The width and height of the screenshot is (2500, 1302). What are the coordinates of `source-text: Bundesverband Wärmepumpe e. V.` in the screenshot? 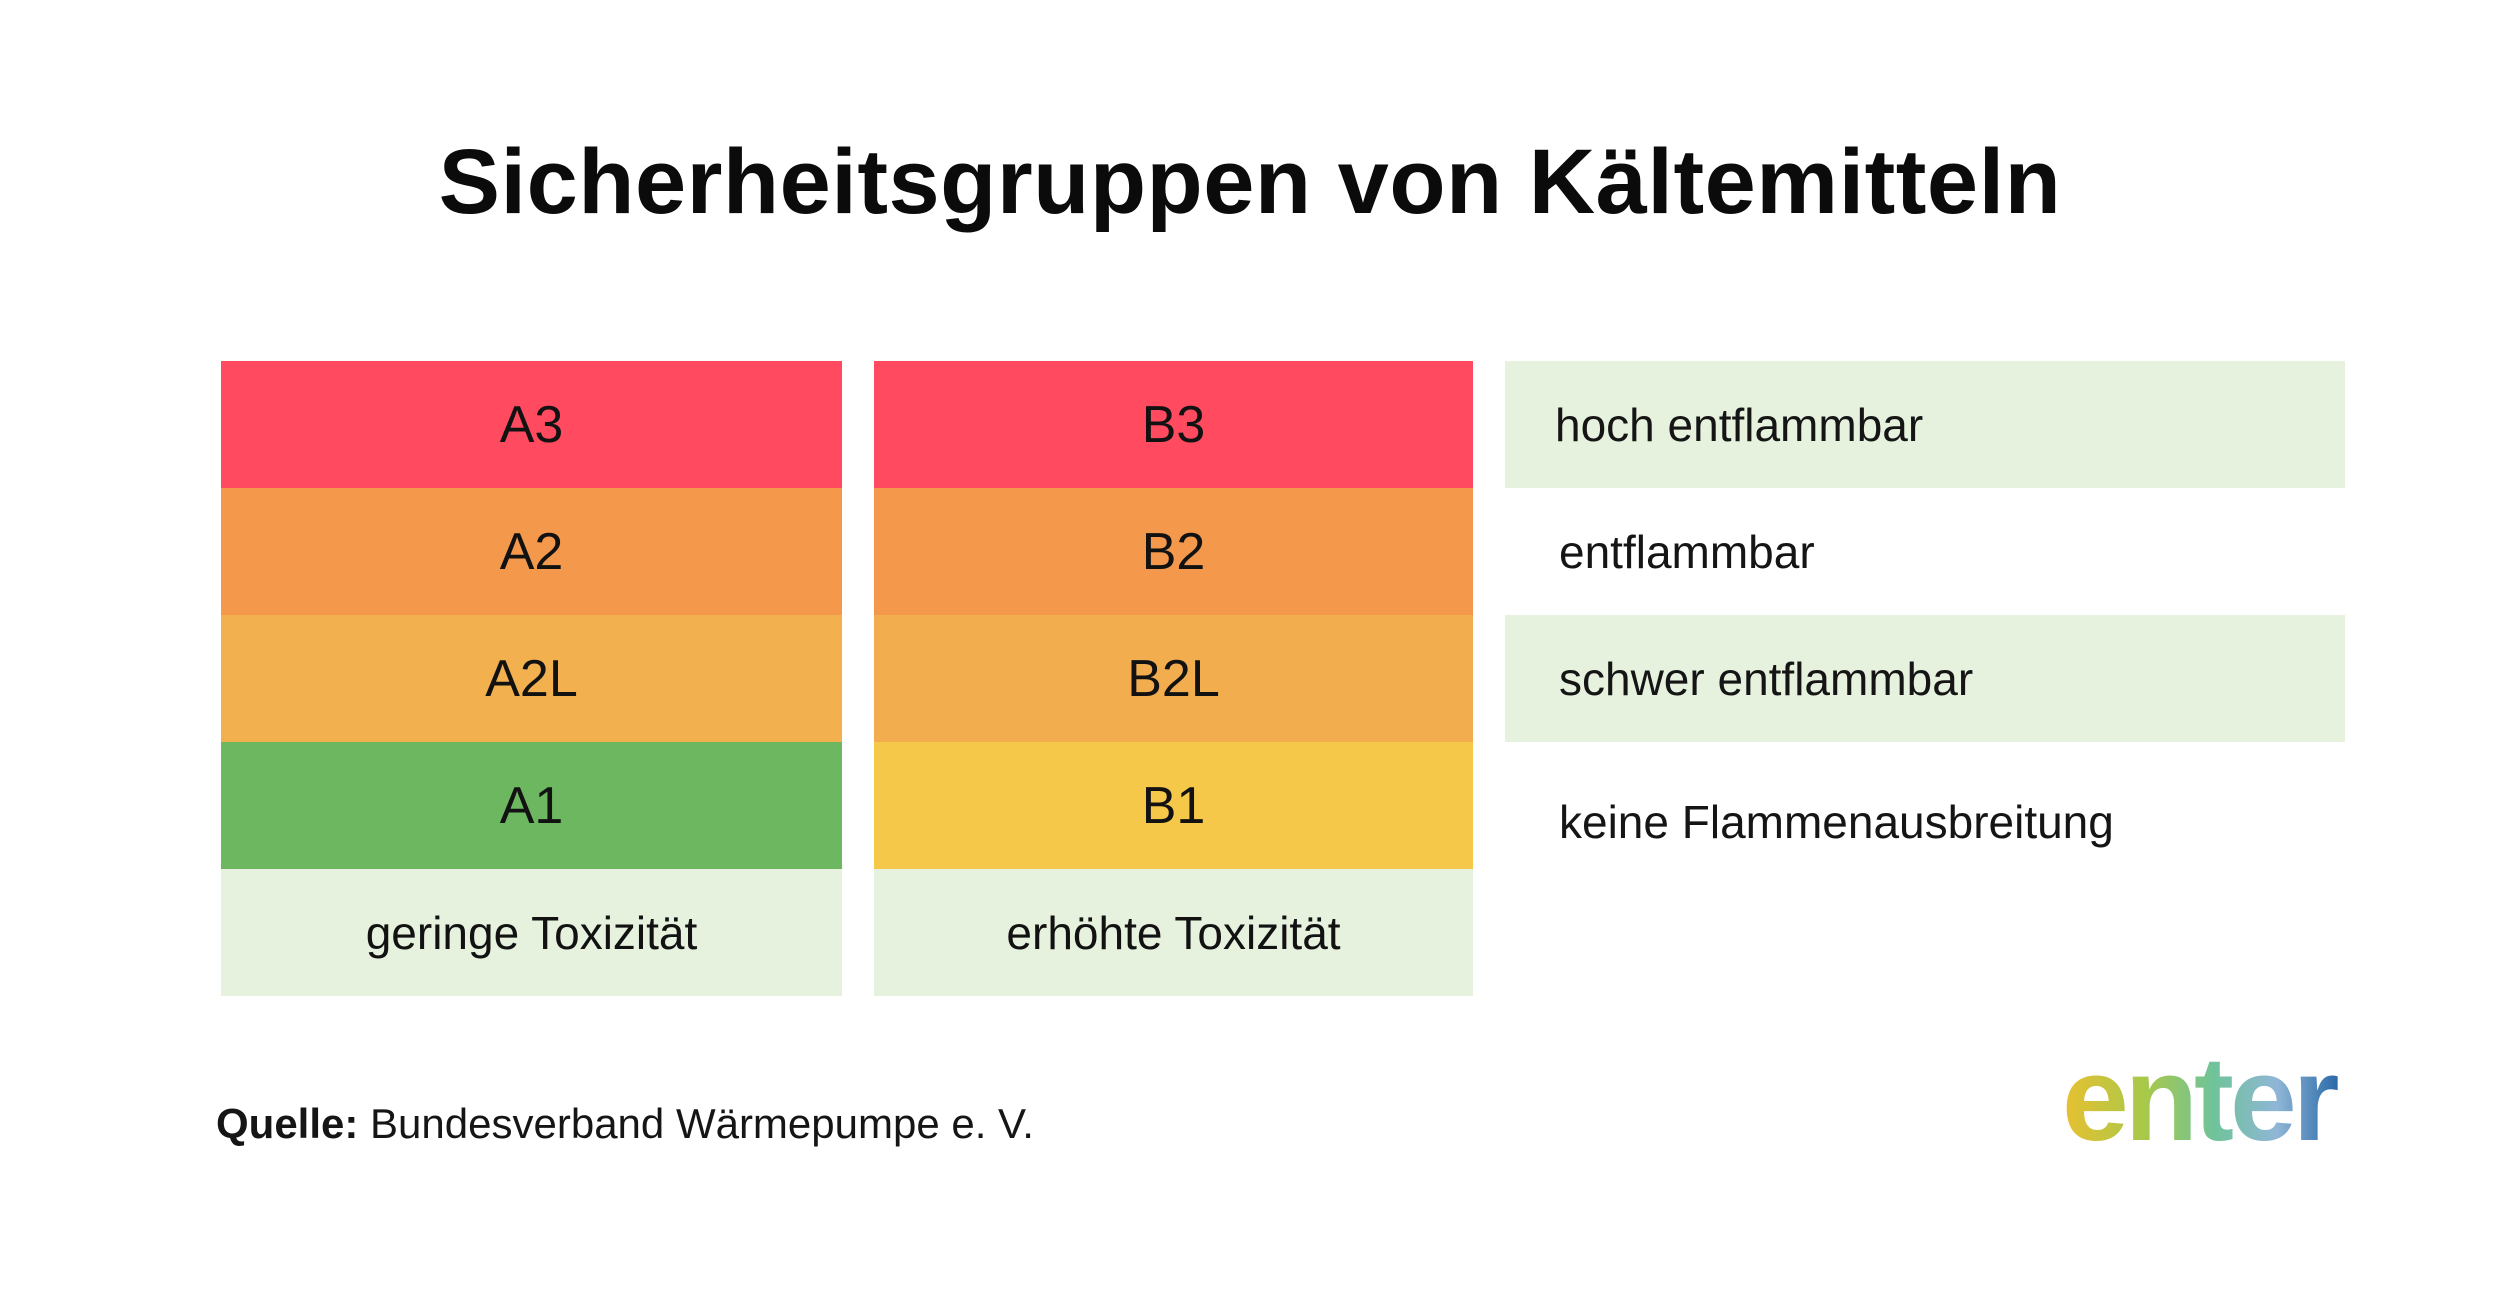 It's located at (696, 1123).